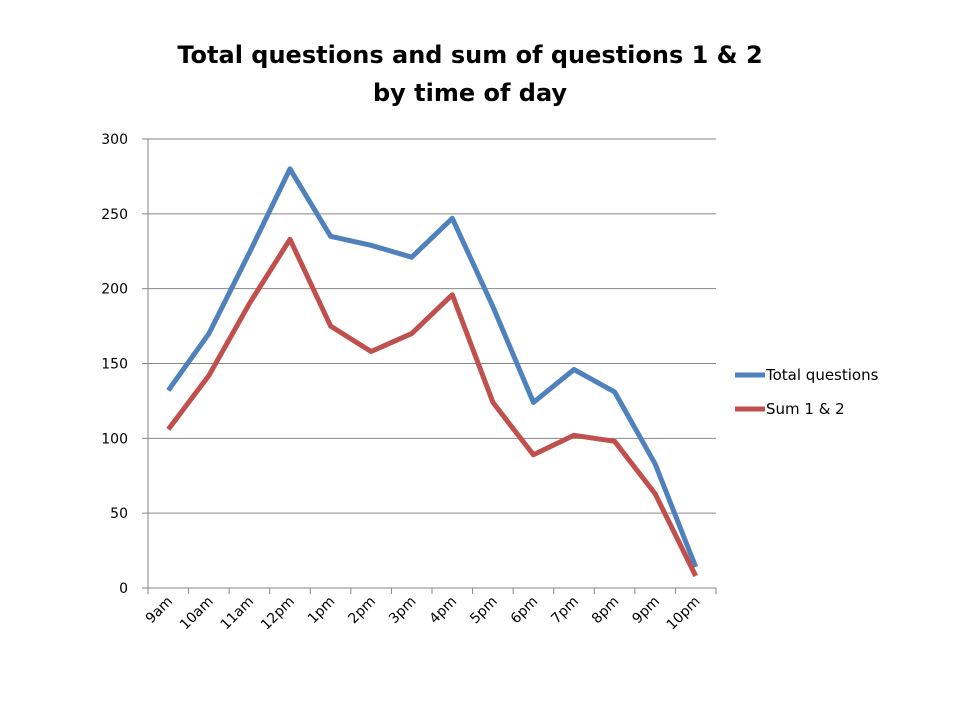 The height and width of the screenshot is (720, 960). What do you see at coordinates (684, 614) in the screenshot?
I see `x-tick-label: 10pm` at bounding box center [684, 614].